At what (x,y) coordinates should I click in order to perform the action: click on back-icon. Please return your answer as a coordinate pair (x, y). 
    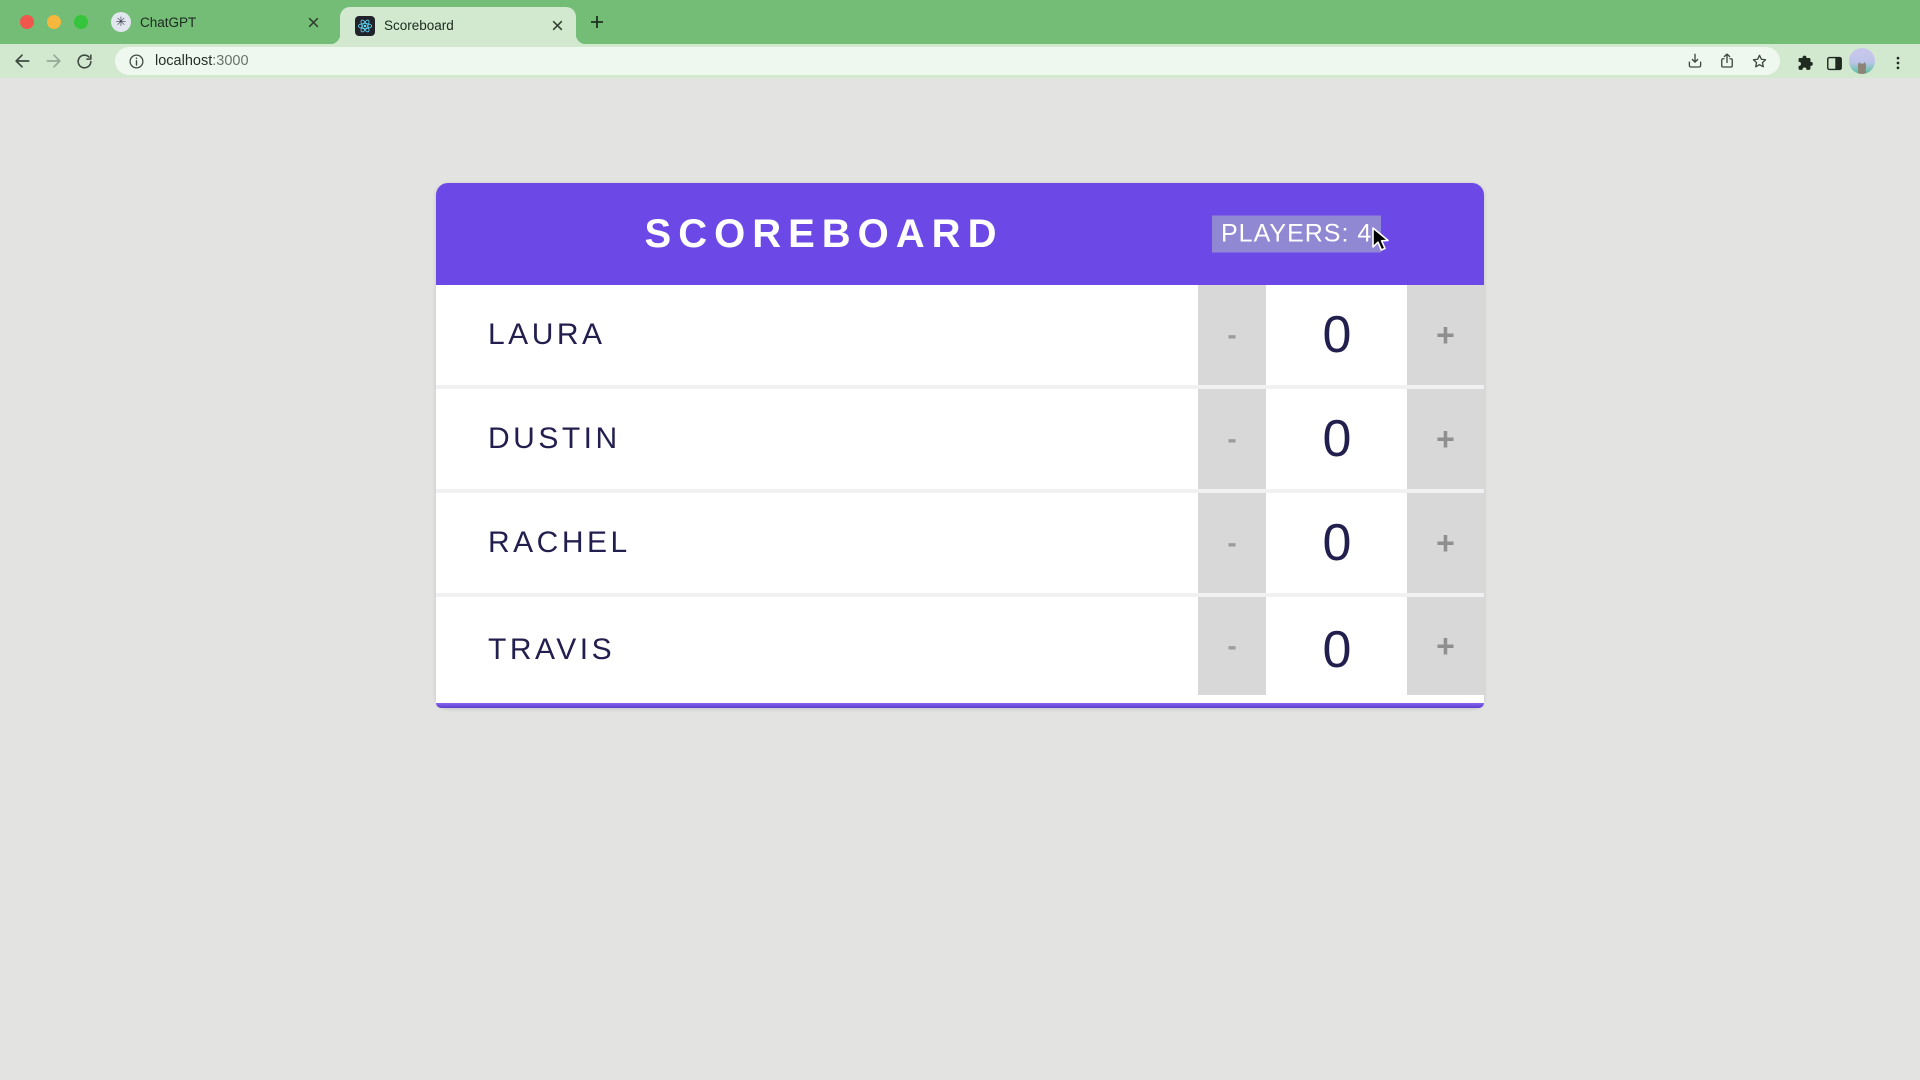
    Looking at the image, I should click on (22, 61).